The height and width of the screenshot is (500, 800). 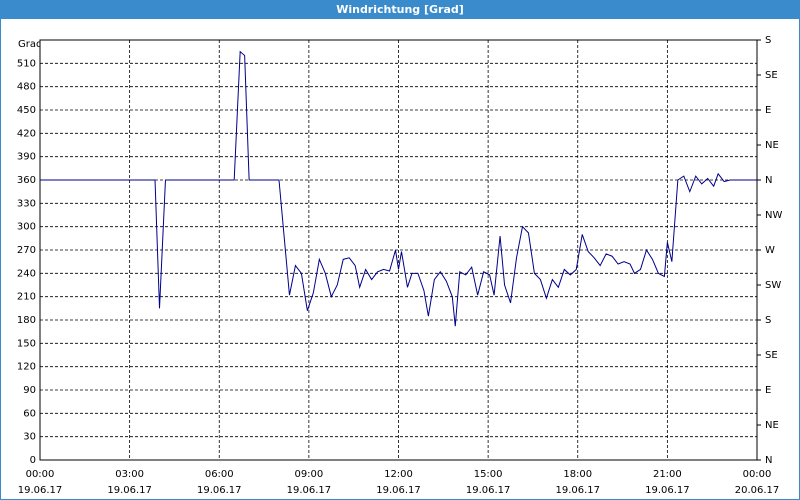 I want to click on x-tick-label: 21:00, so click(x=667, y=474).